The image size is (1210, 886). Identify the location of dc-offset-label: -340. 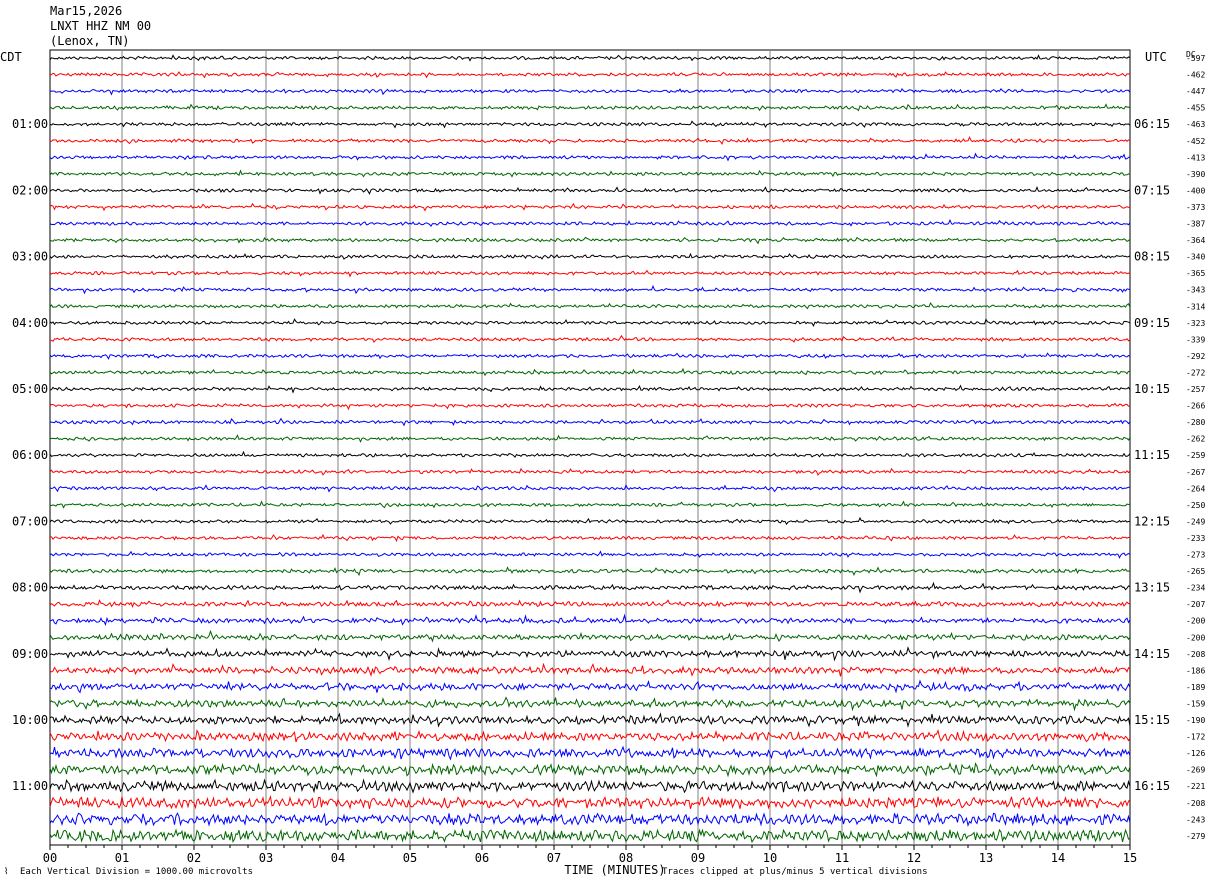
(1195, 257).